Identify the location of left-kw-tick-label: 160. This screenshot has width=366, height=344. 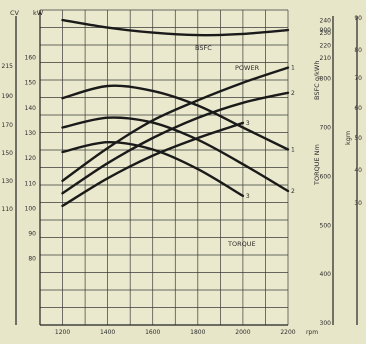
(31, 58).